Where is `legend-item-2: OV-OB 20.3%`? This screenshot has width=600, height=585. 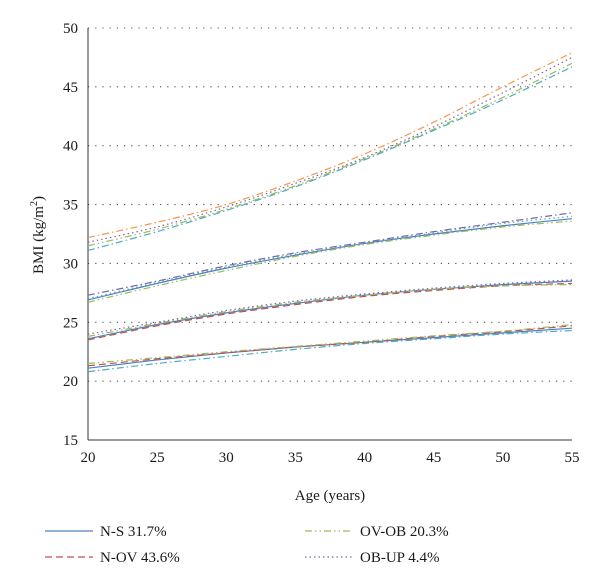
legend-item-2: OV-OB 20.3% is located at coordinates (377, 532).